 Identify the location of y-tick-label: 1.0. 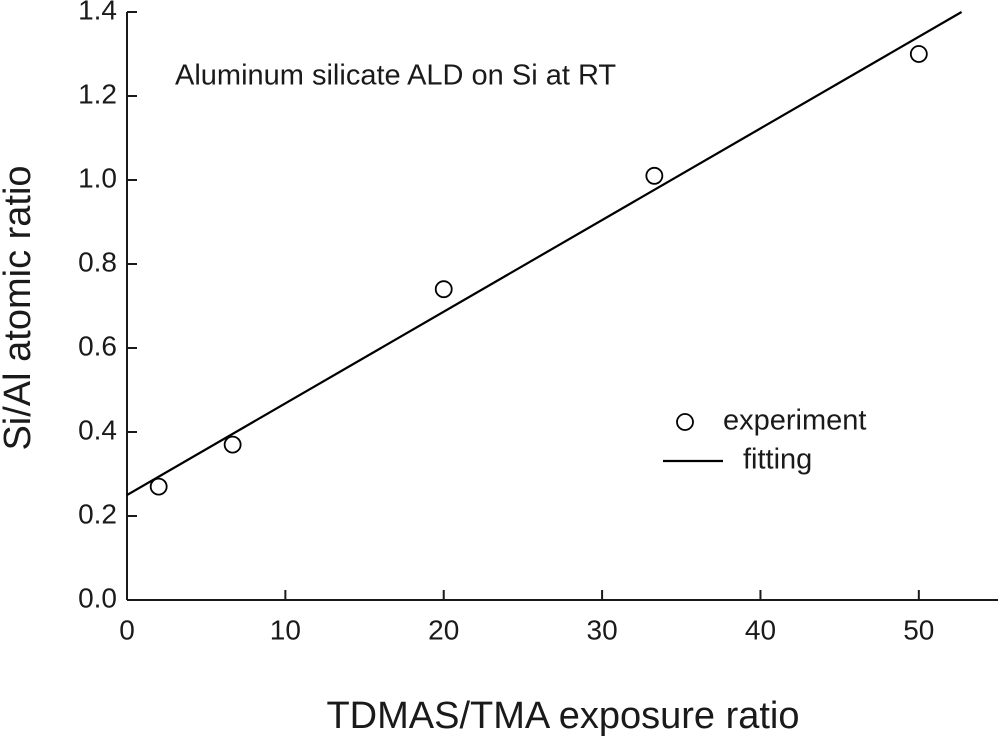
(97, 177).